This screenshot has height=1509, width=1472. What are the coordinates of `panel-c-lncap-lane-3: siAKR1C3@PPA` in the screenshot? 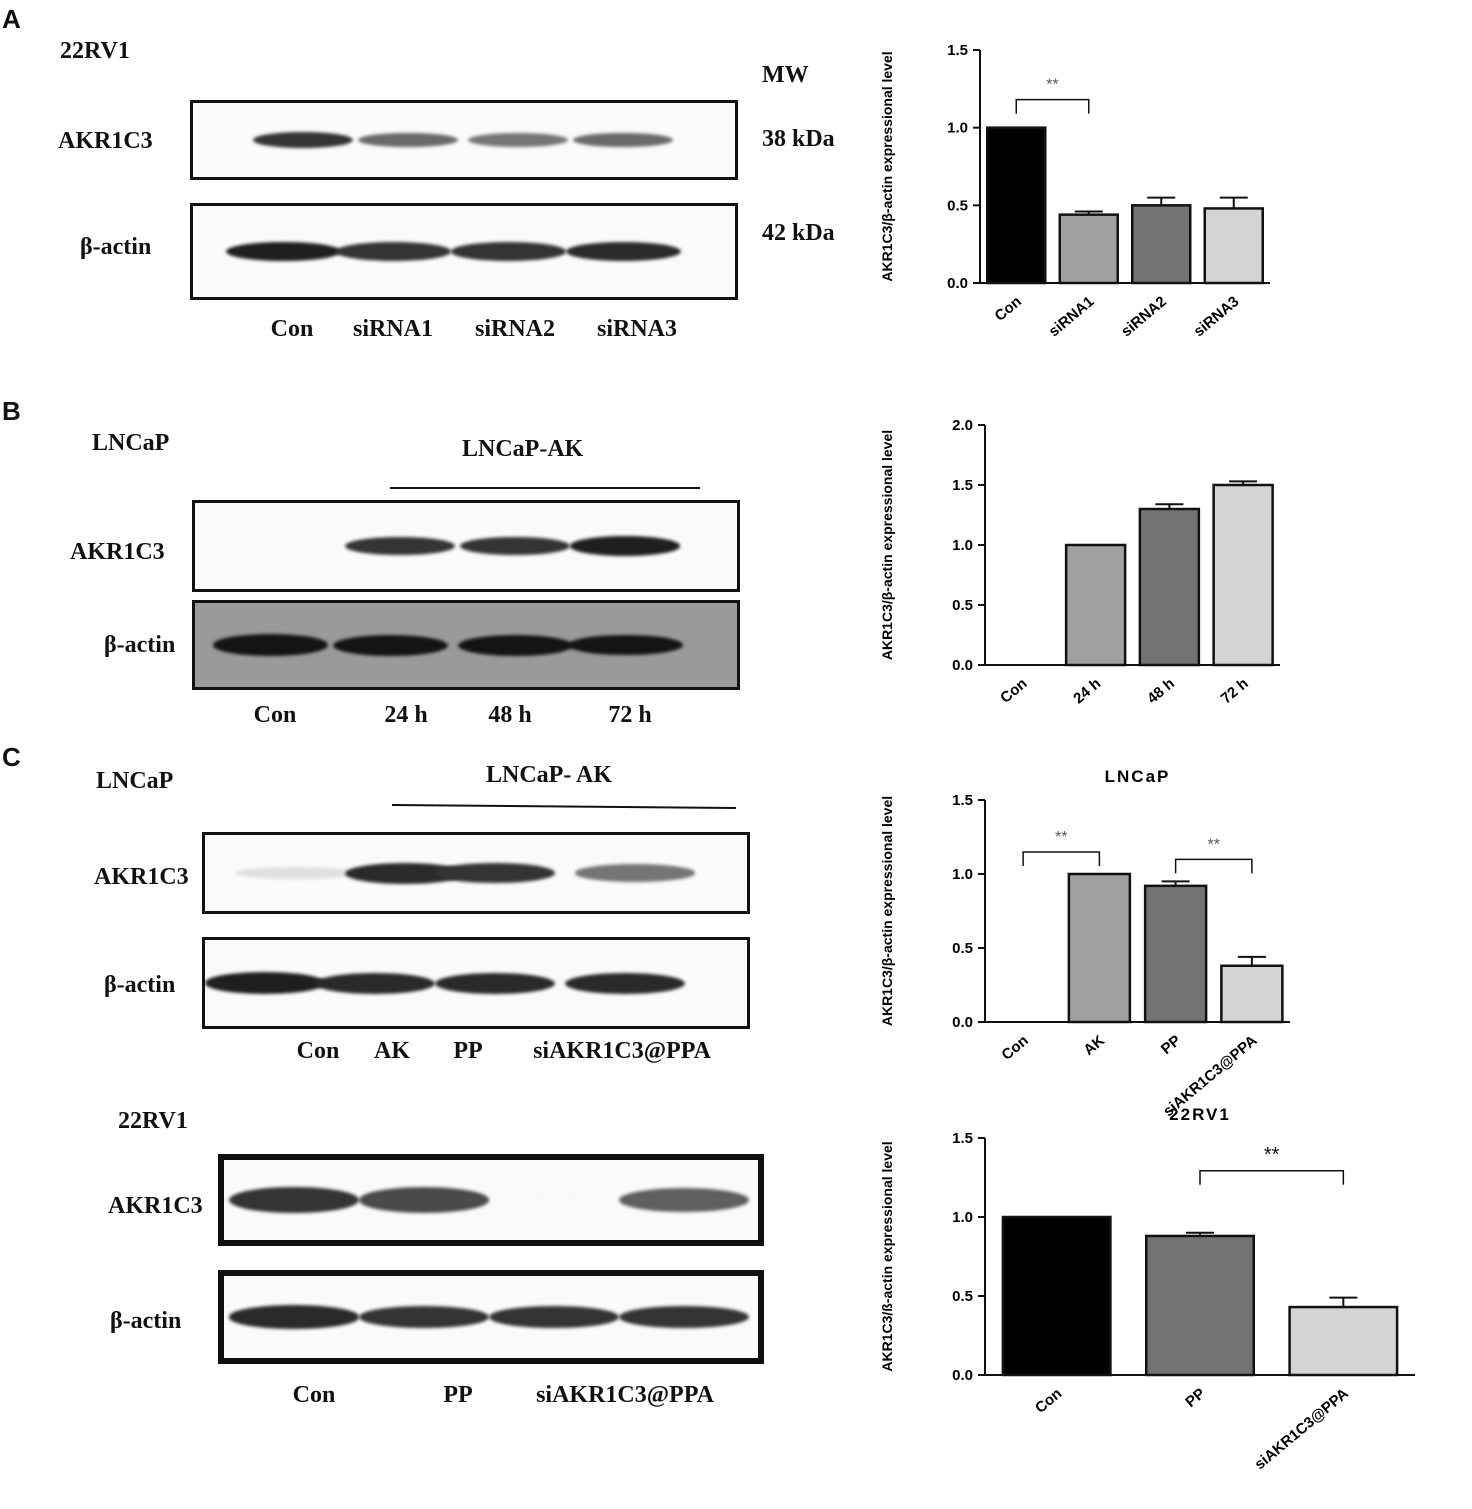 It's located at (622, 1051).